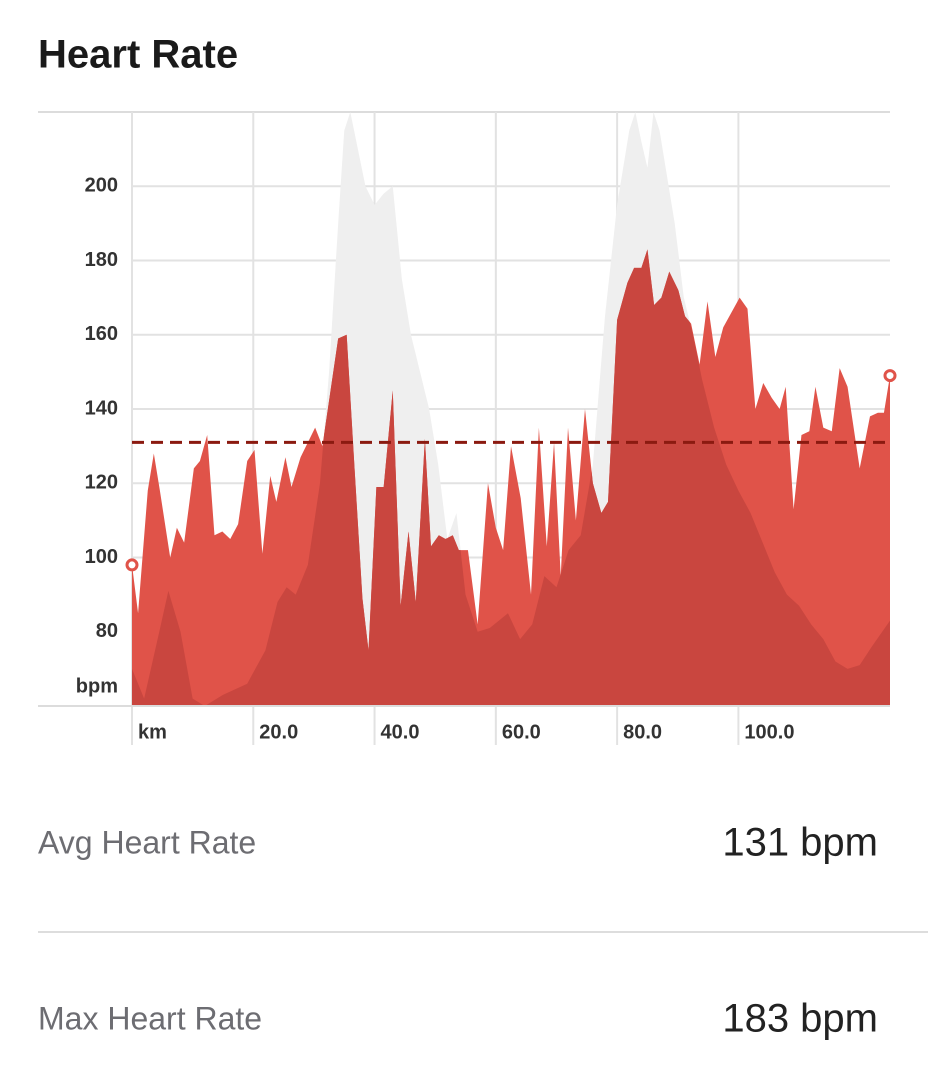 The width and height of the screenshot is (928, 1085). What do you see at coordinates (101, 408) in the screenshot?
I see `y-tick-label: 140` at bounding box center [101, 408].